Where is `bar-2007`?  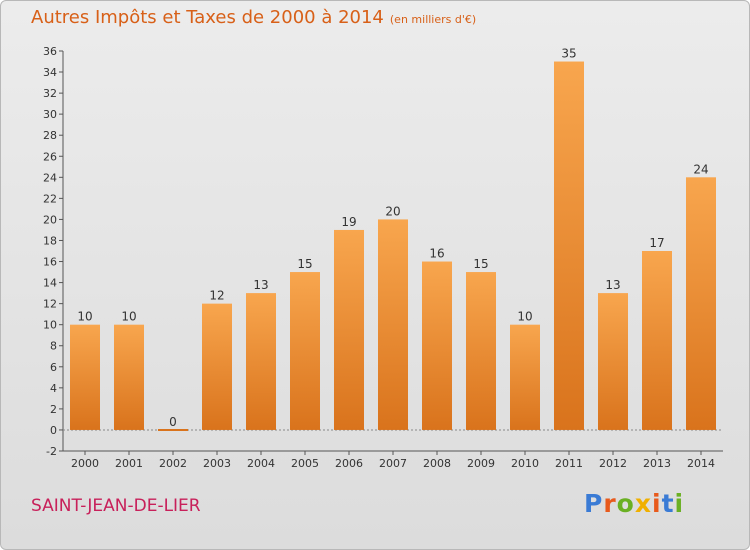 bar-2007 is located at coordinates (393, 324).